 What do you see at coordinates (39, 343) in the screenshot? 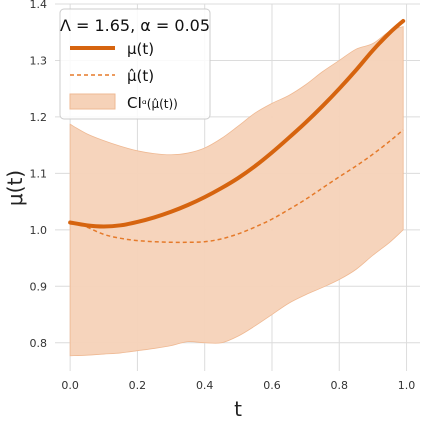
I see `y-tick-label: 0.8` at bounding box center [39, 343].